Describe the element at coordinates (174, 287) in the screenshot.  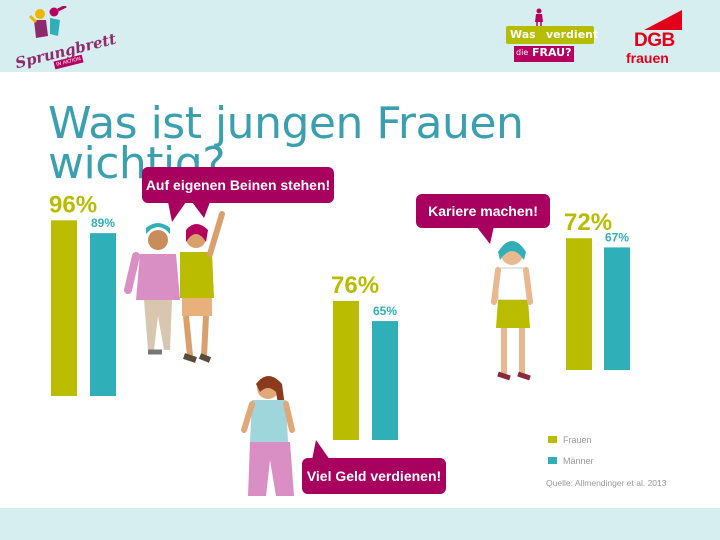
I see `two-women-illustration-icon` at that location.